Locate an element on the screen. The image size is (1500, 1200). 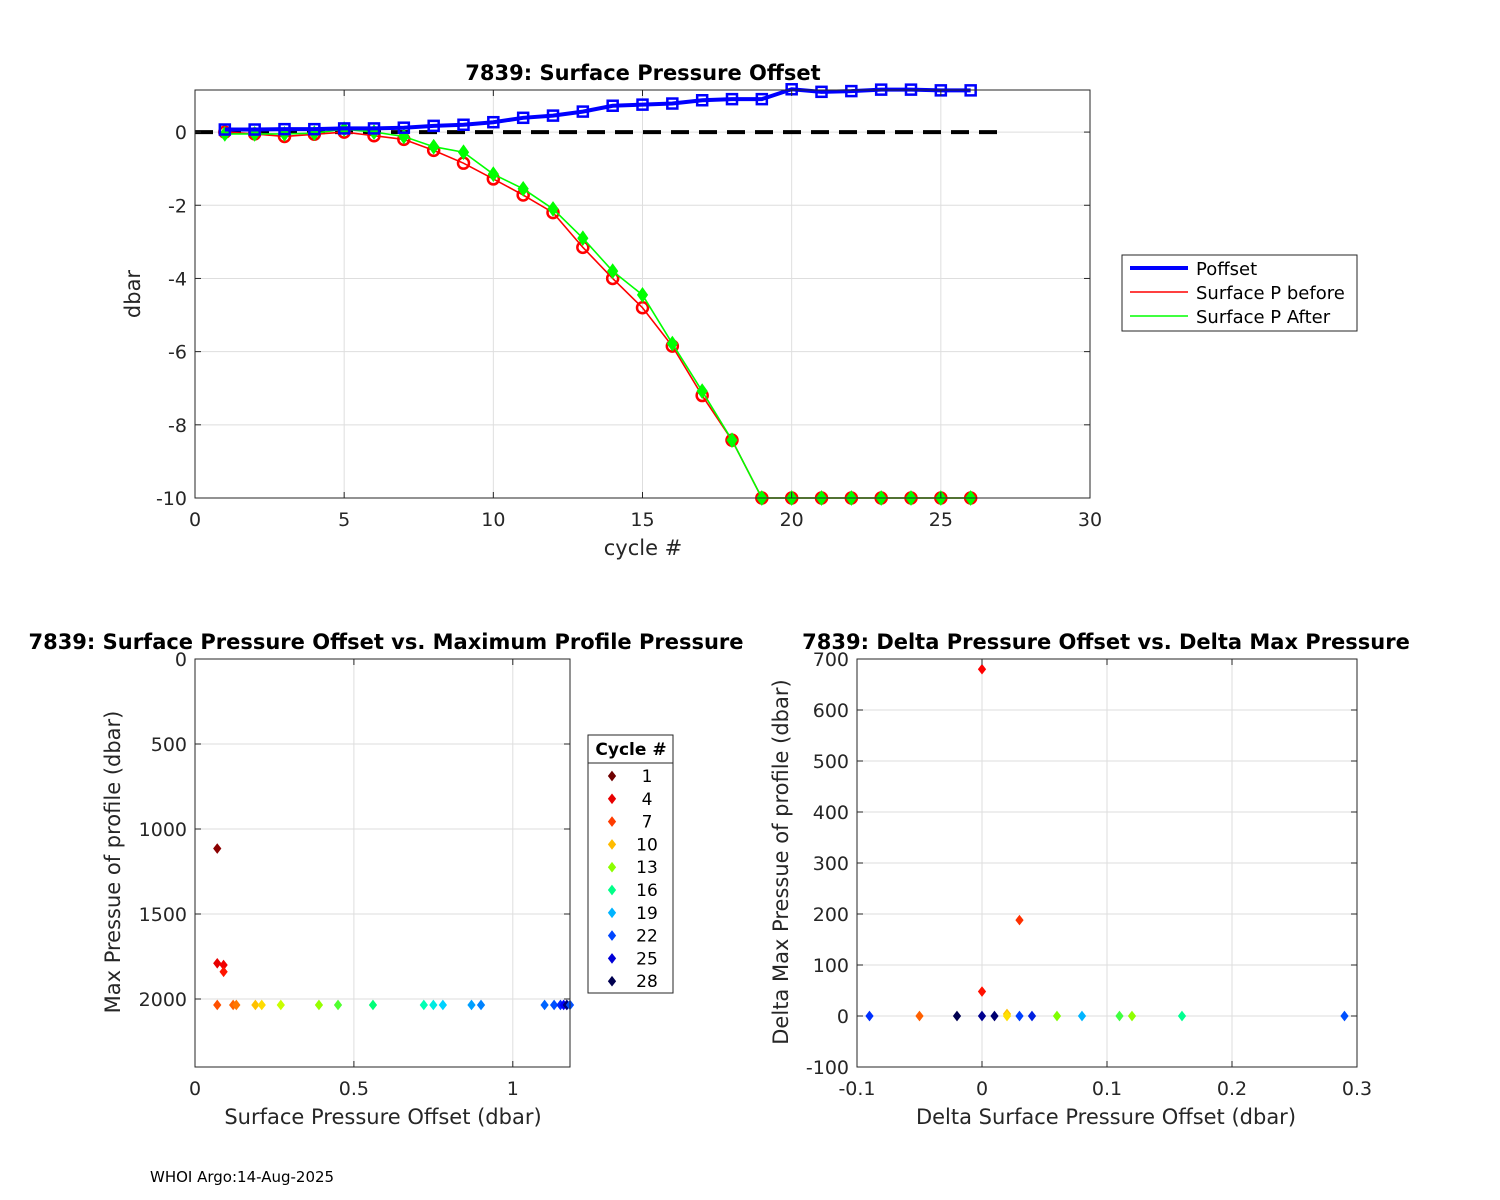
footer-text: WHOI Argo:14-Aug-2025 is located at coordinates (242, 1177).